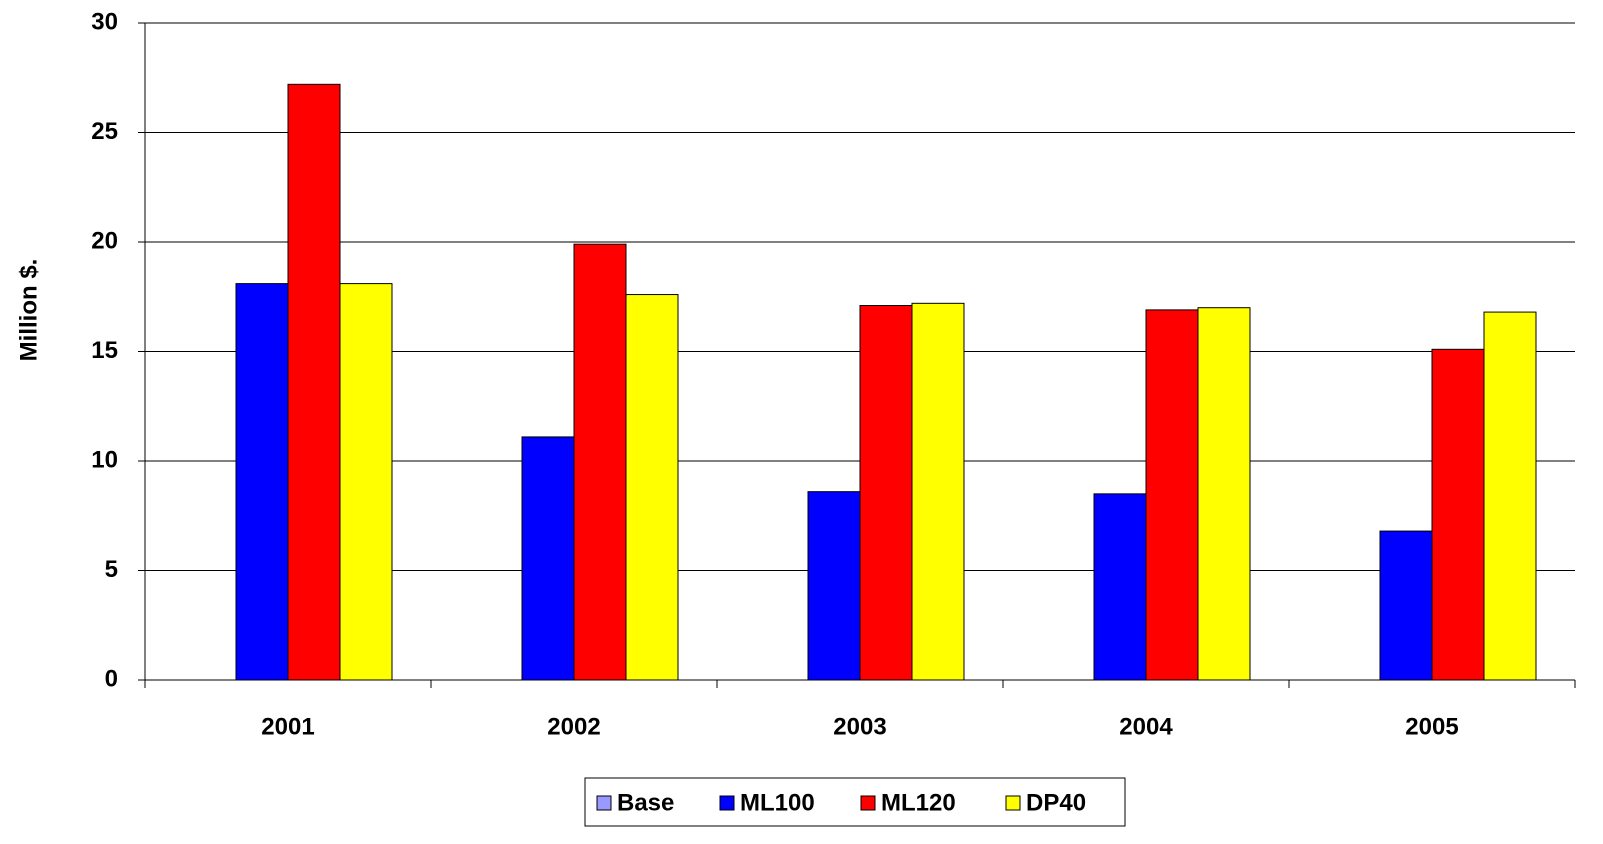 This screenshot has width=1603, height=844. What do you see at coordinates (918, 802) in the screenshot?
I see `legend-label: ML120` at bounding box center [918, 802].